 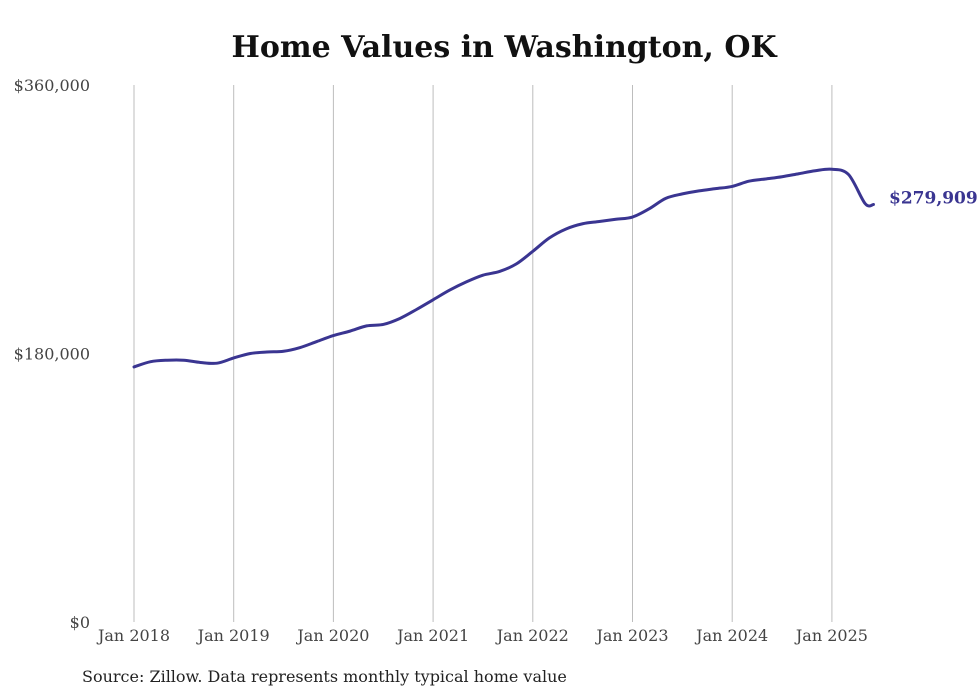 What do you see at coordinates (504, 47) in the screenshot?
I see `chart-title: Home Values in Washington, OK` at bounding box center [504, 47].